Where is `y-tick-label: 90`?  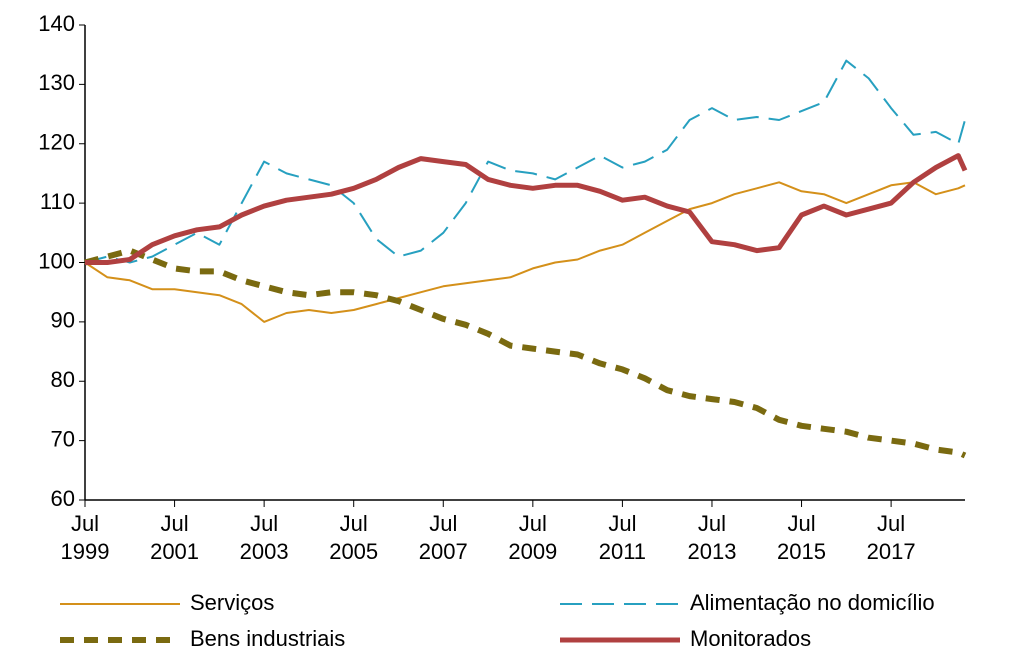 y-tick-label: 90 is located at coordinates (63, 320).